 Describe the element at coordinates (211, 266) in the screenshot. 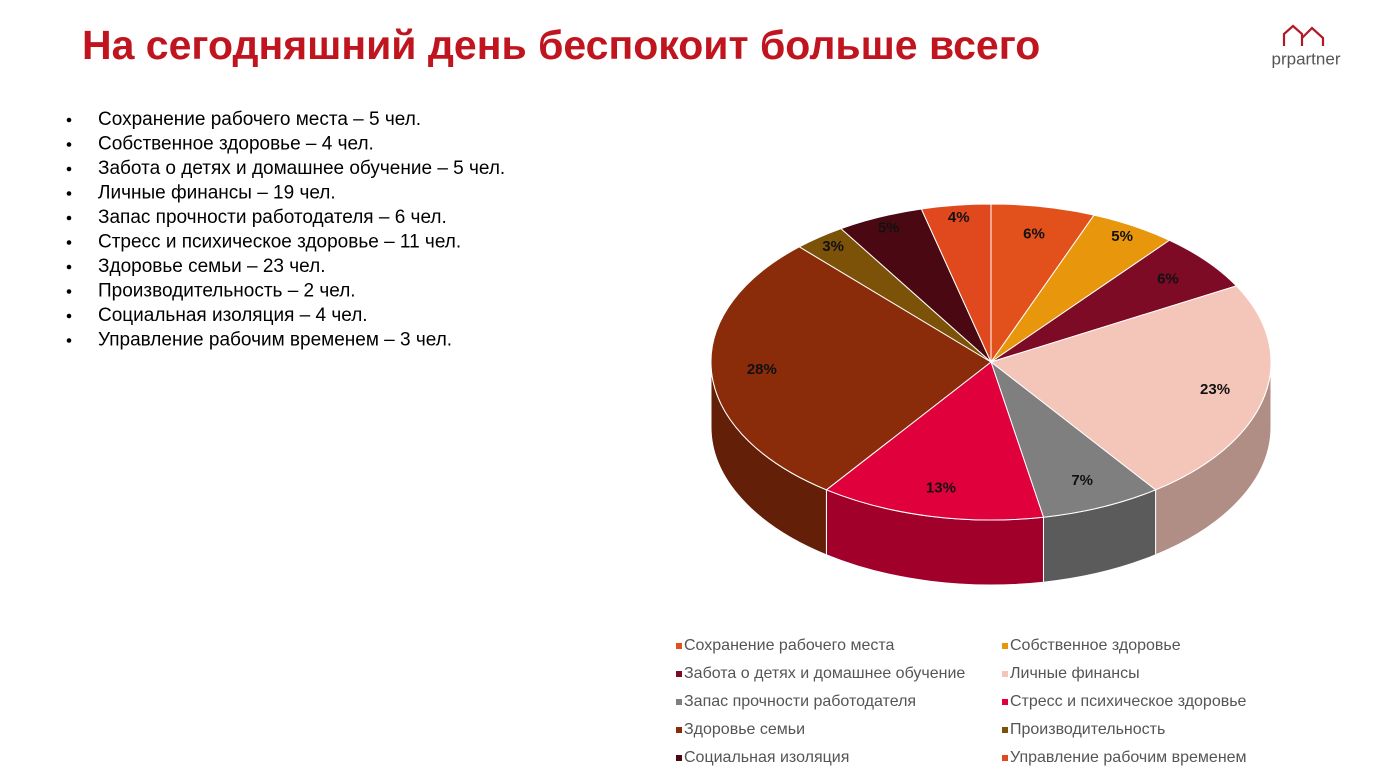

I see `bullet-text: Здоровье семьи – 23 чел.` at that location.